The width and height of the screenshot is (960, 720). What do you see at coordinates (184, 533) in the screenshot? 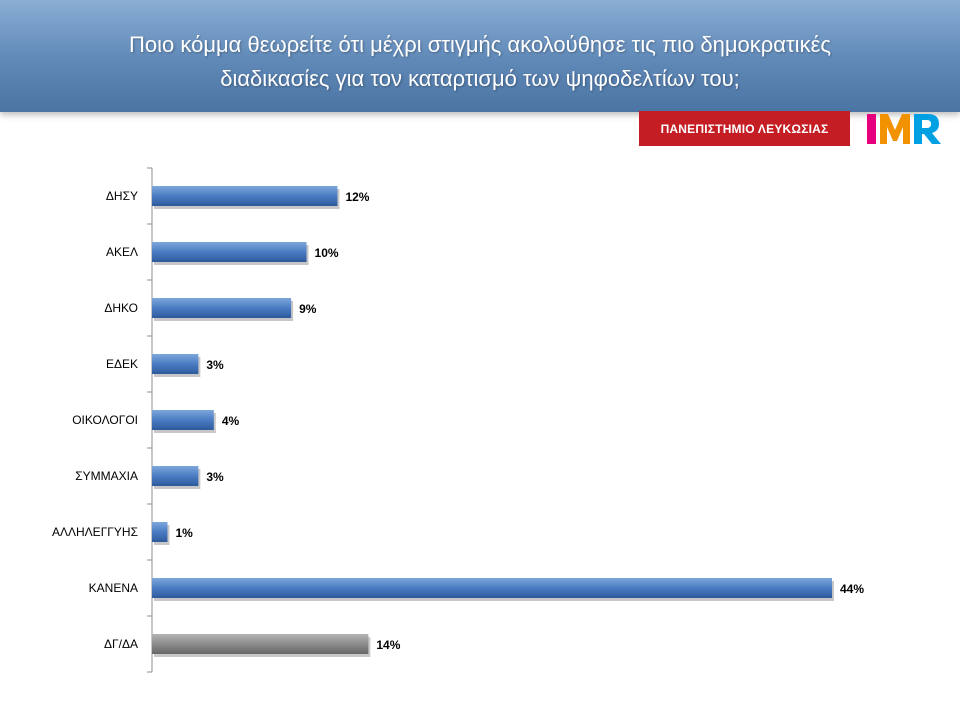
I see `value-label: 1%` at bounding box center [184, 533].